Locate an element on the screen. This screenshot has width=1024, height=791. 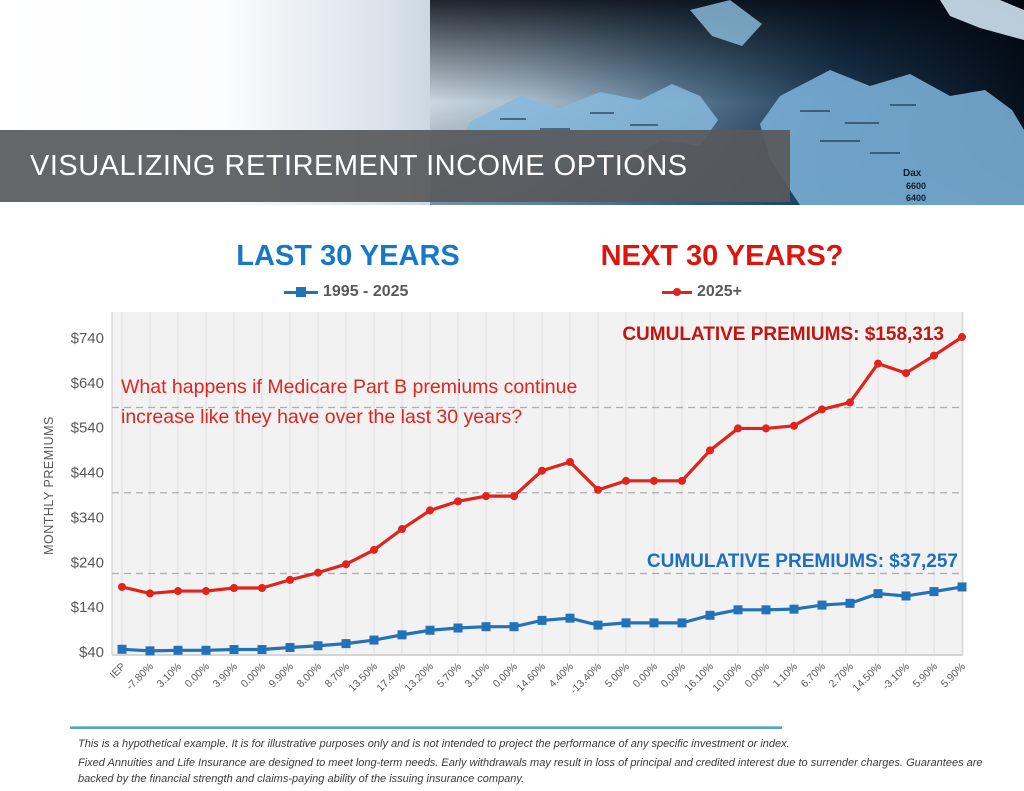
legend-1995-2025: 1995 - 2025 is located at coordinates (346, 292).